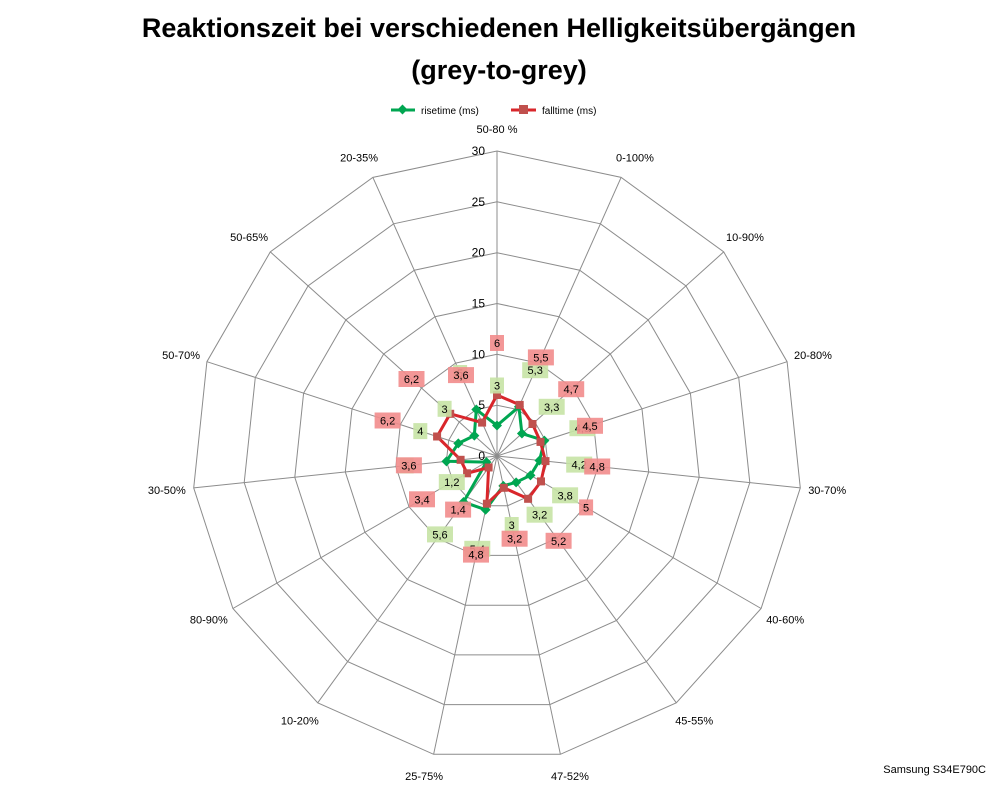 The height and width of the screenshot is (786, 998). I want to click on category-label: 10-20%, so click(300, 722).